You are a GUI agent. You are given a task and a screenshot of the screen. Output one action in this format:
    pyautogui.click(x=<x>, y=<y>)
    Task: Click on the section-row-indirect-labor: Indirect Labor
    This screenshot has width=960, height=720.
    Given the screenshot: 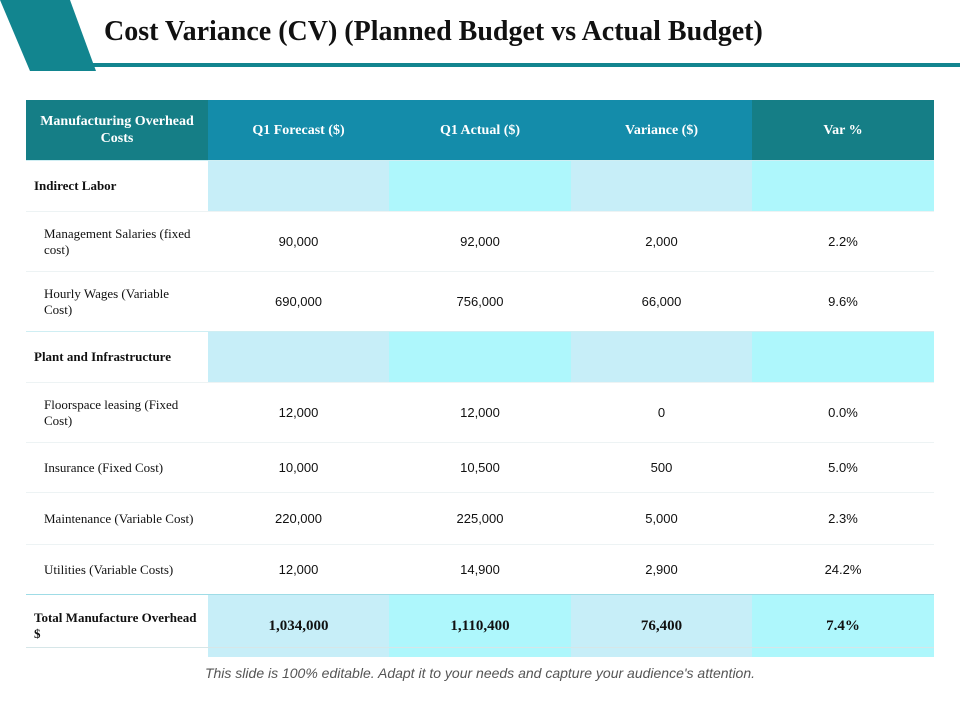 What is the action you would take?
    pyautogui.click(x=480, y=186)
    